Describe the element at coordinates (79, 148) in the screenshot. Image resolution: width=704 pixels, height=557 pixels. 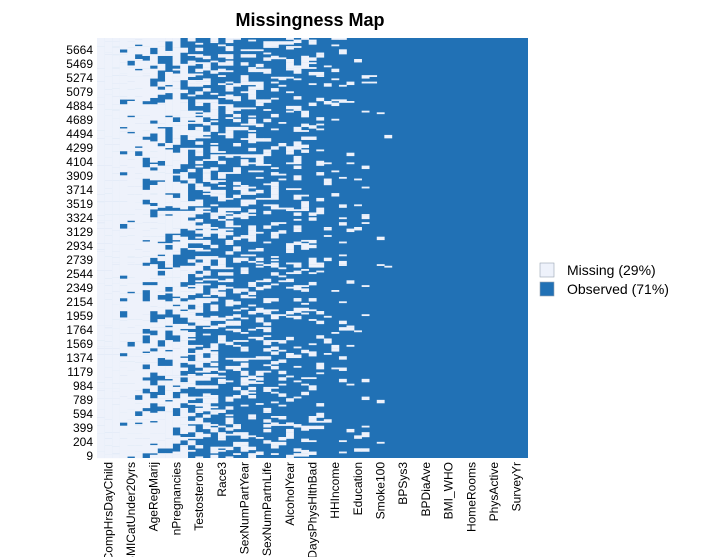
I see `y-tick-label: 4299` at that location.